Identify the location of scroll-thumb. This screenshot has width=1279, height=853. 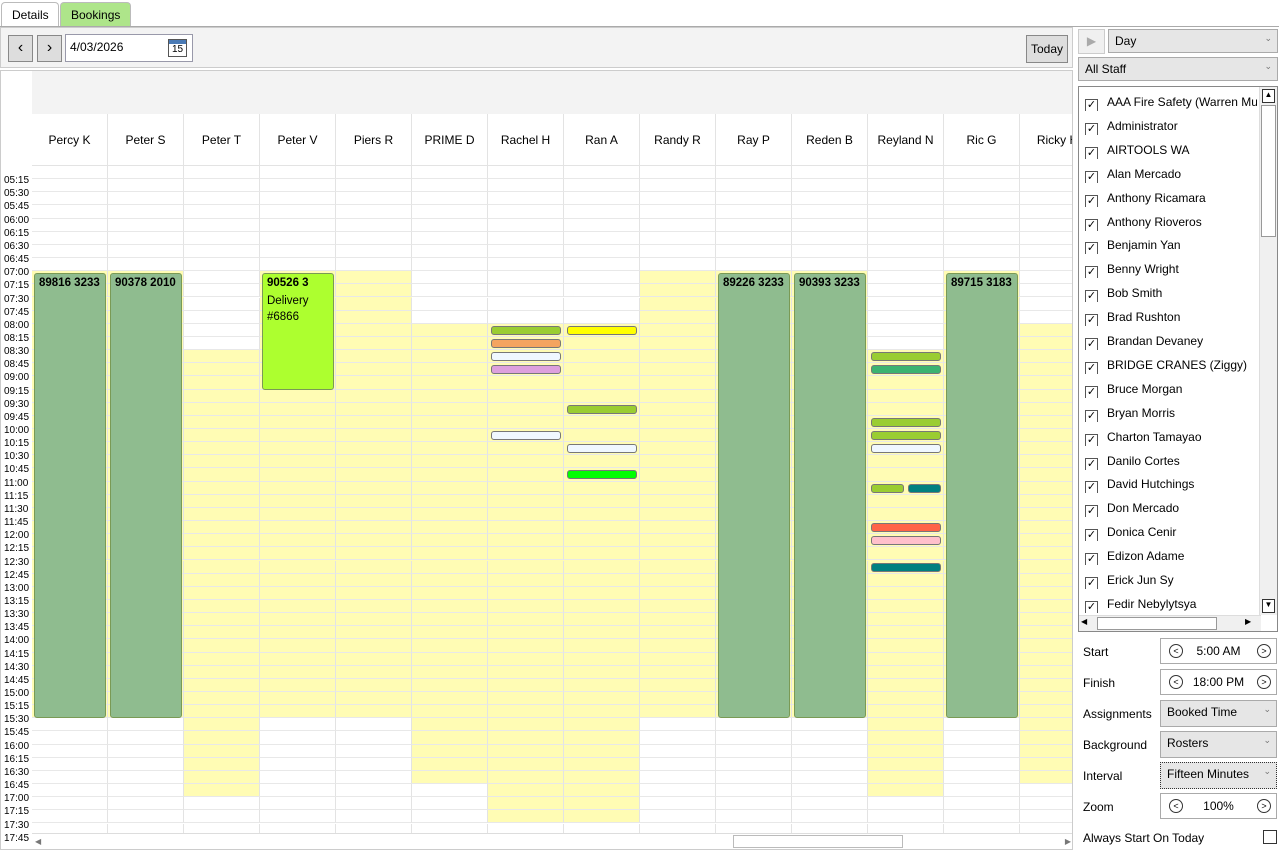
(1157, 623).